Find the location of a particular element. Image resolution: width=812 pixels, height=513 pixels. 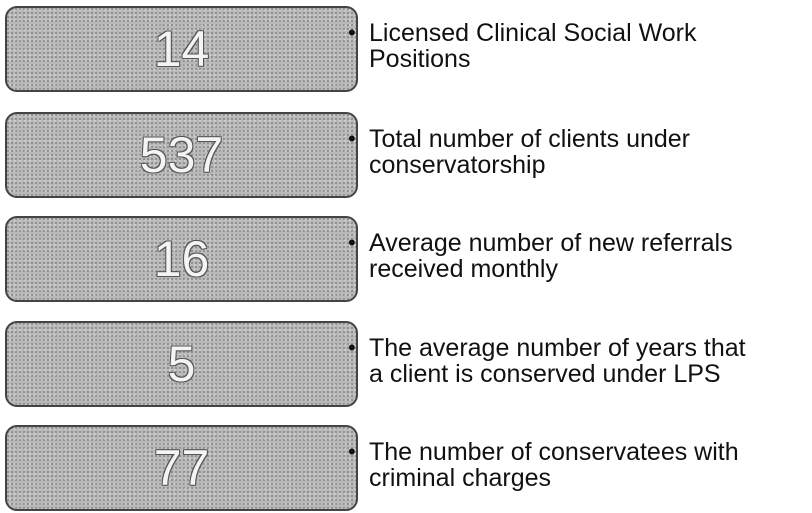

description-line: conservatorship is located at coordinates (457, 165).